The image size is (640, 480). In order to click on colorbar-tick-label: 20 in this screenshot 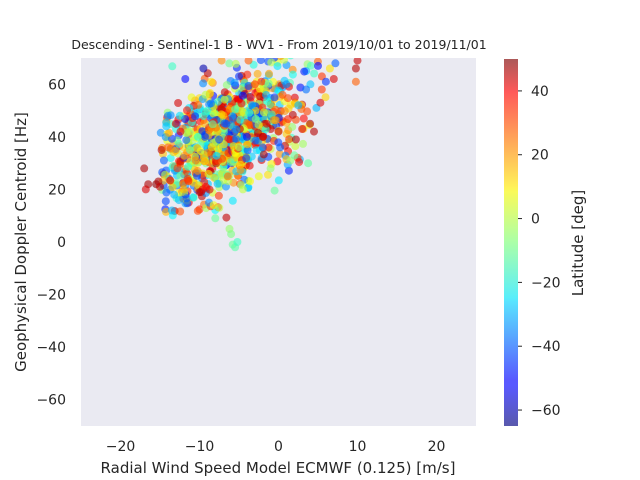, I will do `click(540, 156)`.